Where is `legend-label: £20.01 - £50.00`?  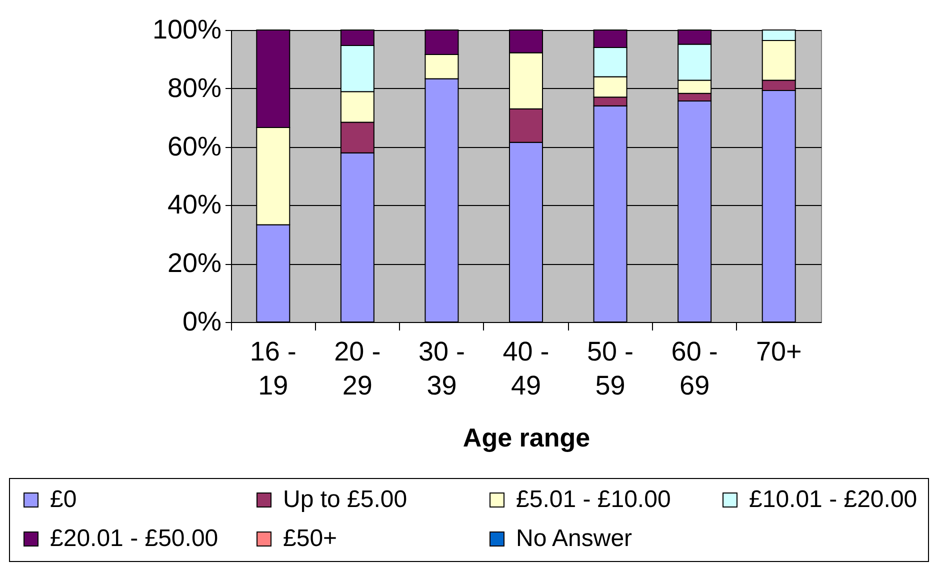
legend-label: £20.01 - £50.00 is located at coordinates (134, 538).